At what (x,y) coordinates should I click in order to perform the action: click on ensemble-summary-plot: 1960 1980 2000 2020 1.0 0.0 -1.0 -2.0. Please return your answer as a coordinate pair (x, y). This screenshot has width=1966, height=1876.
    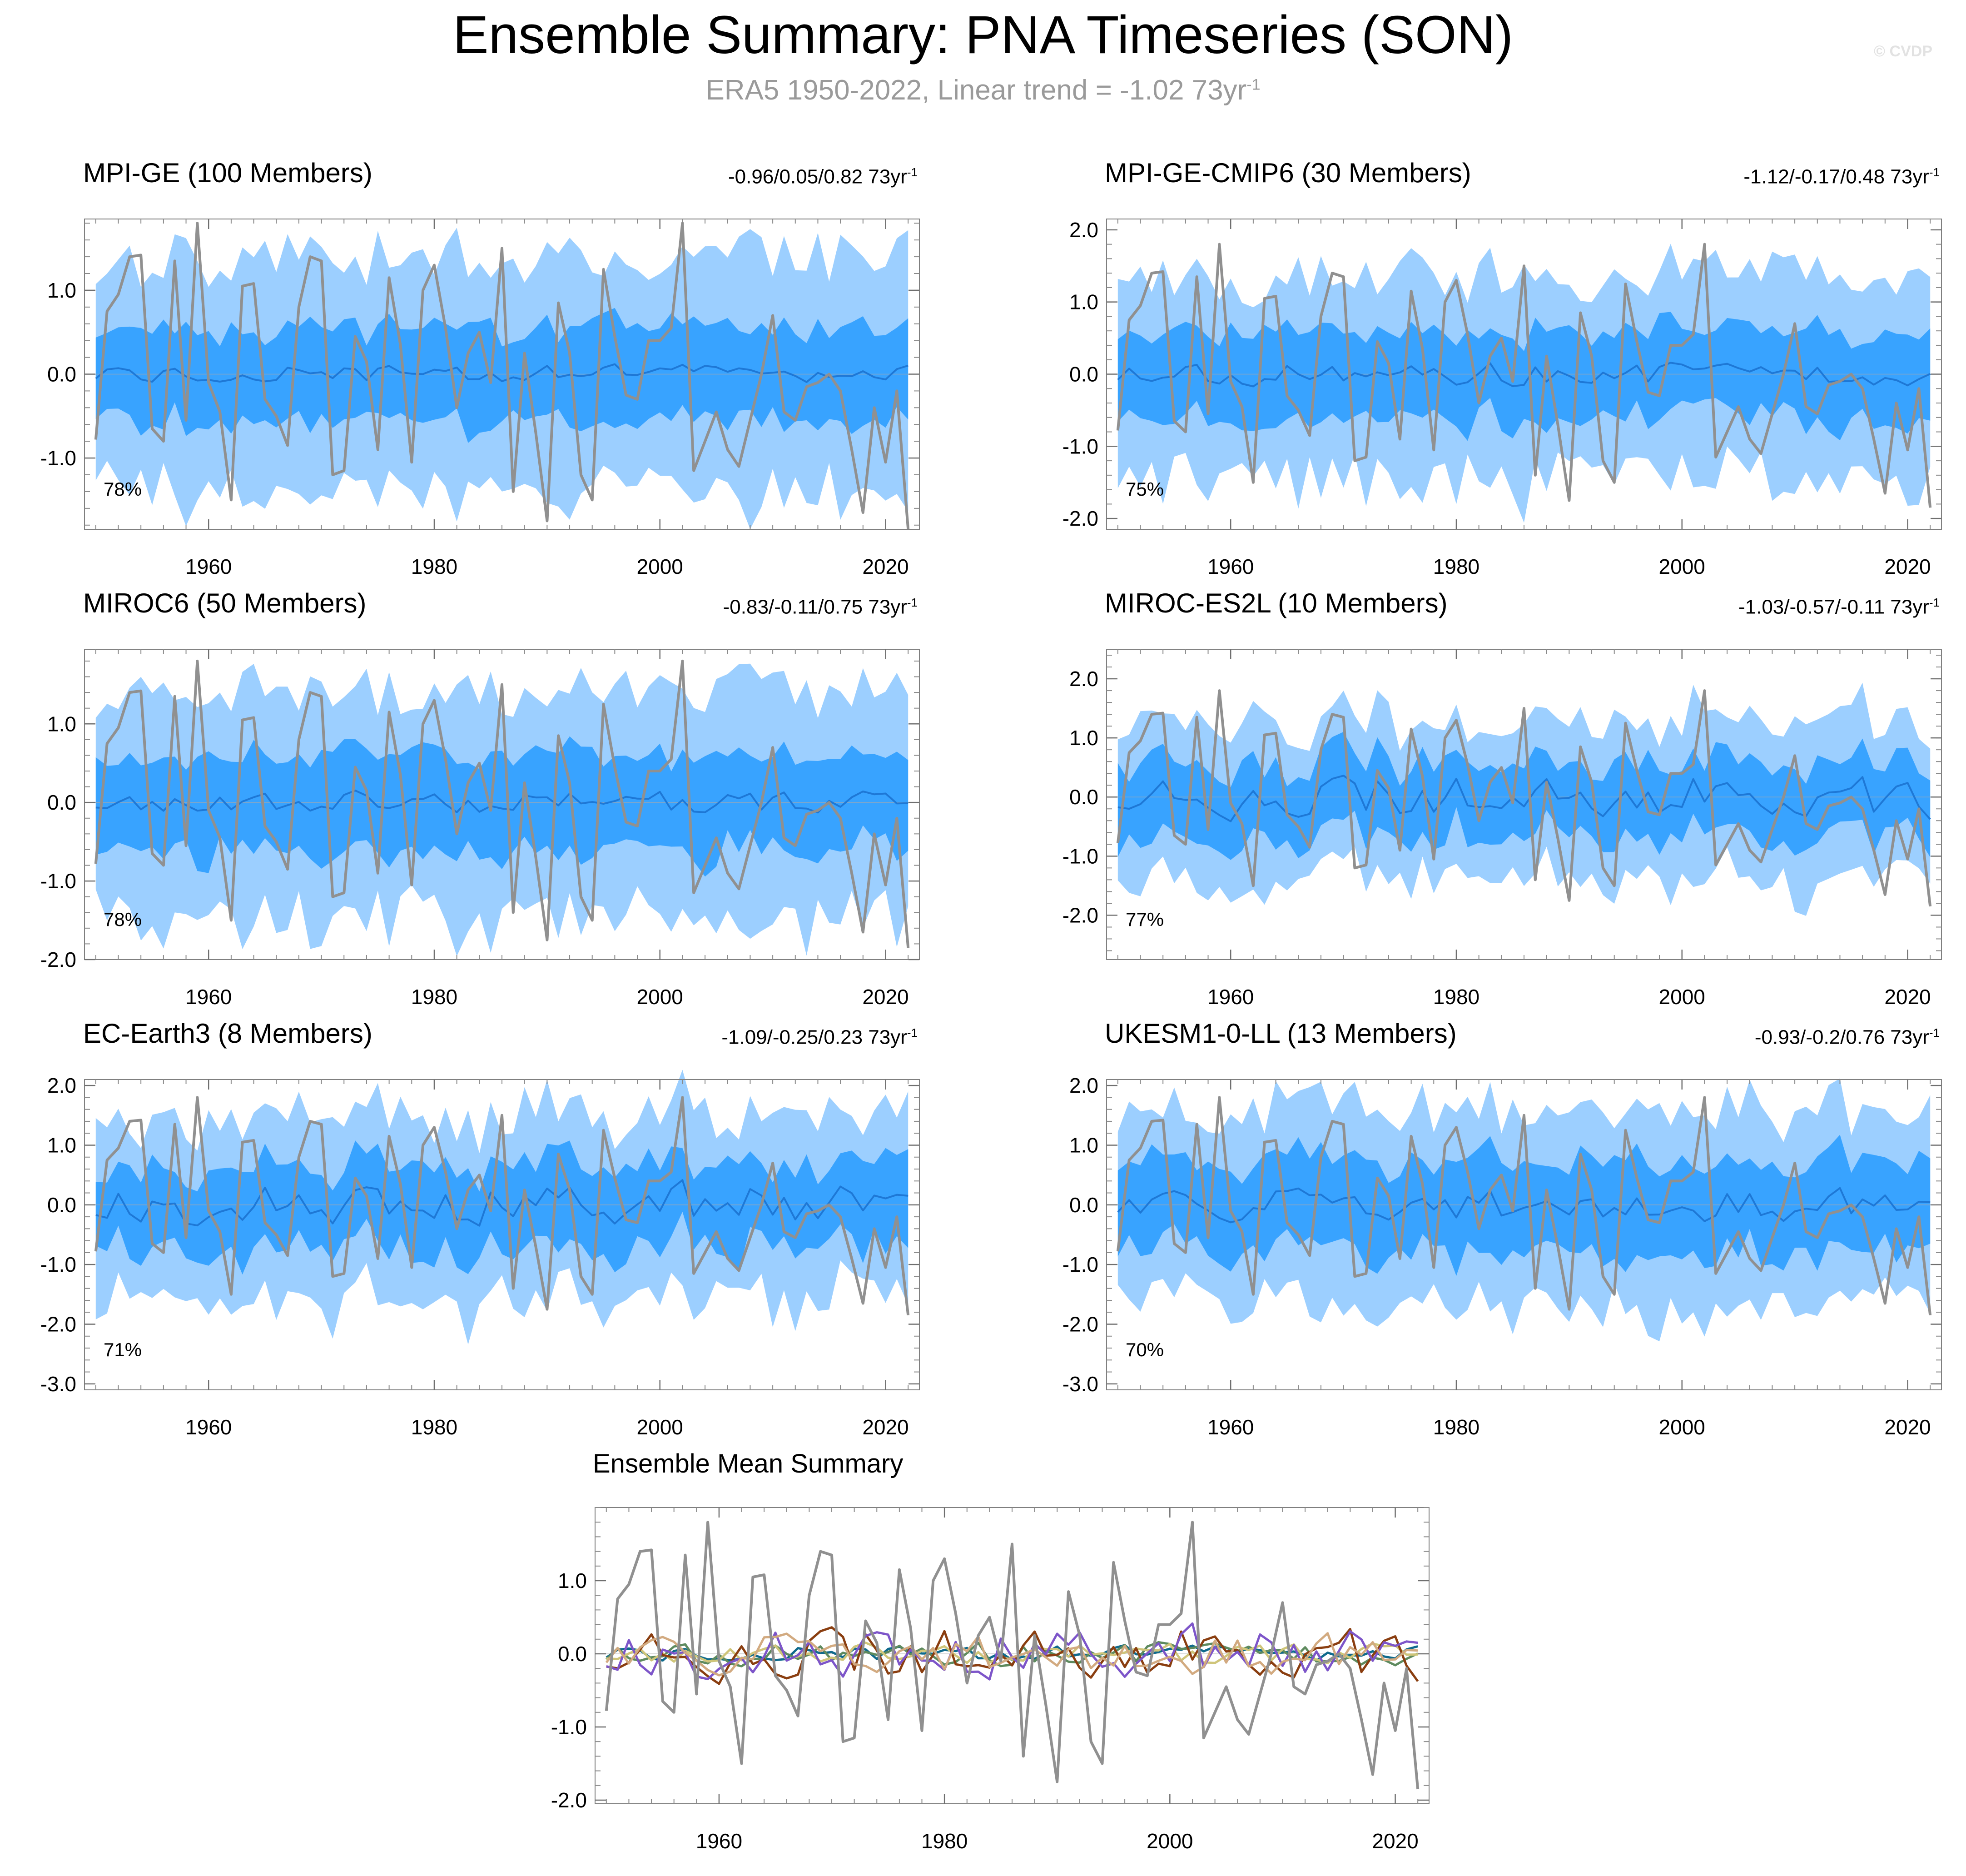
    Looking at the image, I should click on (990, 1680).